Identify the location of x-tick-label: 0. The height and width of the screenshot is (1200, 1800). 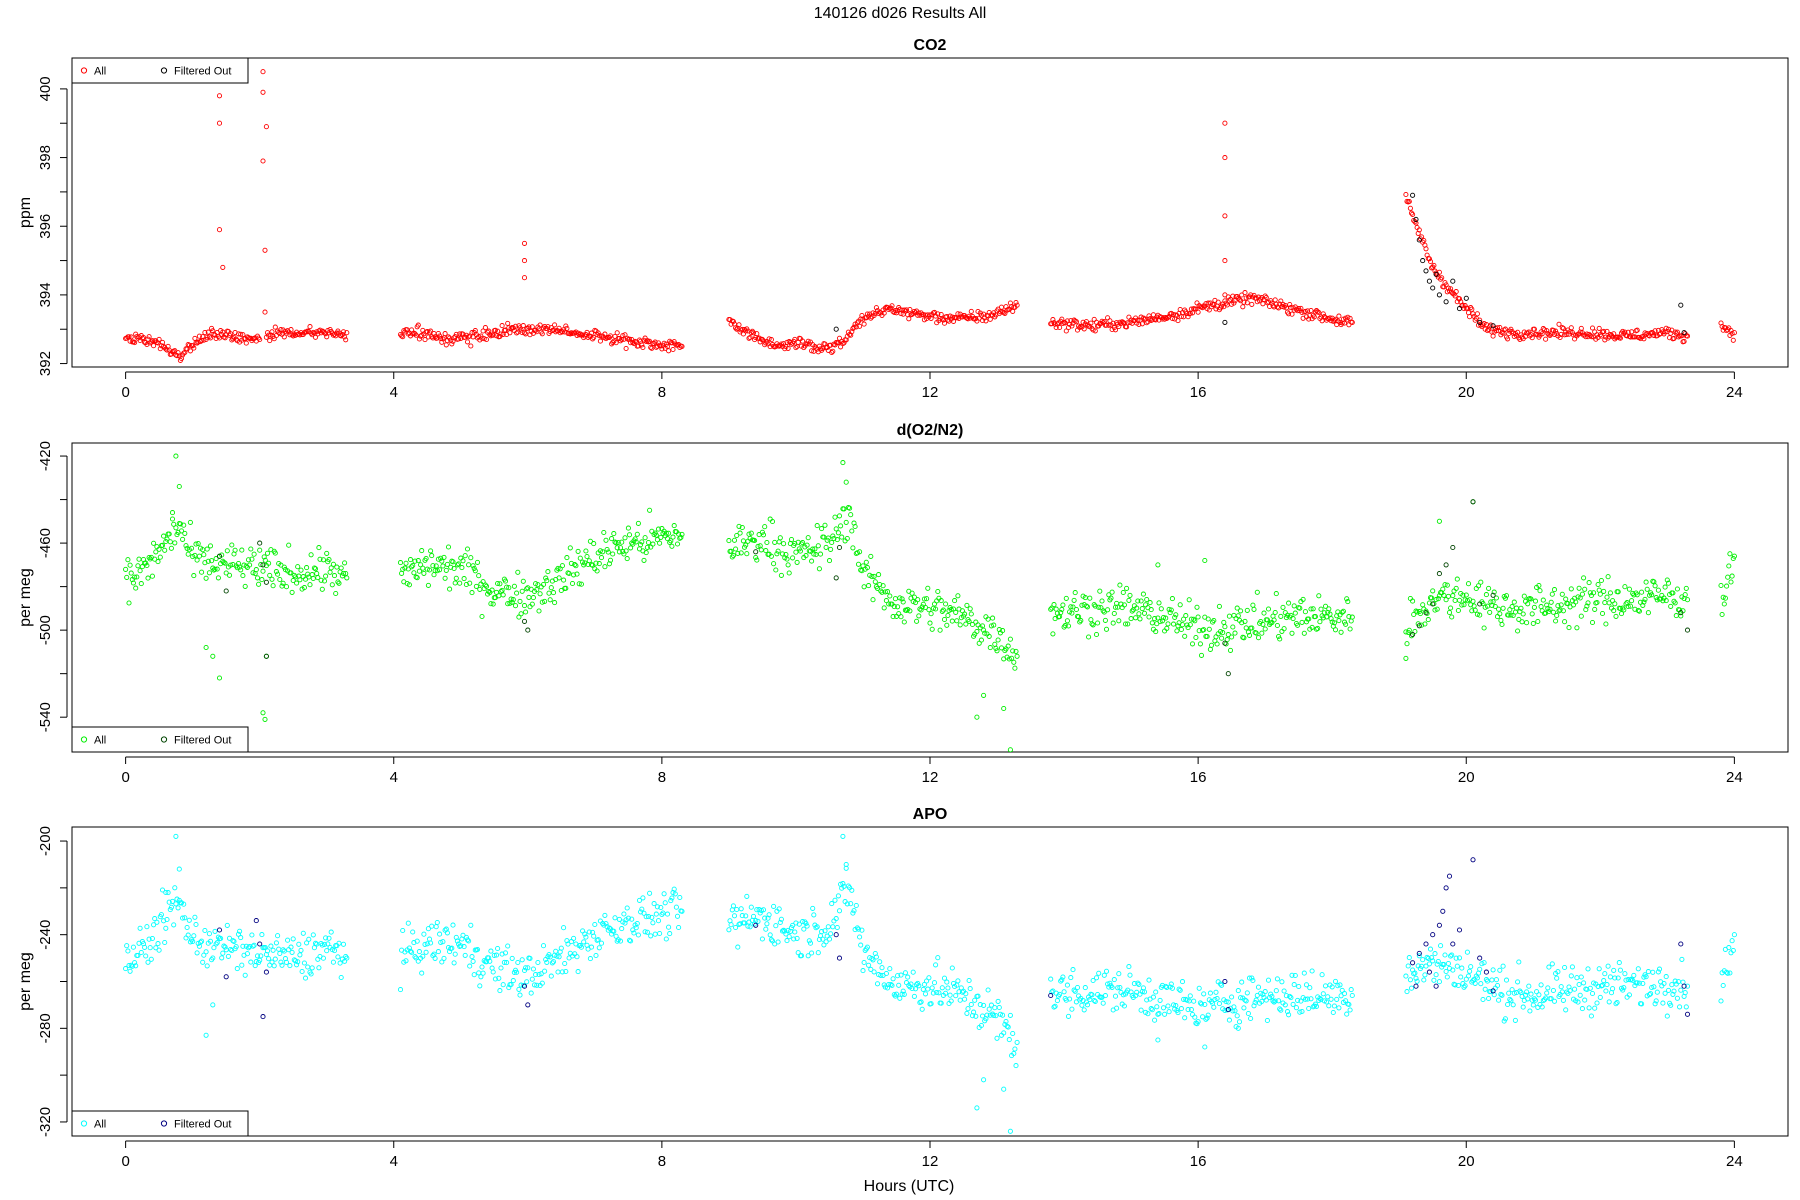
(125, 777).